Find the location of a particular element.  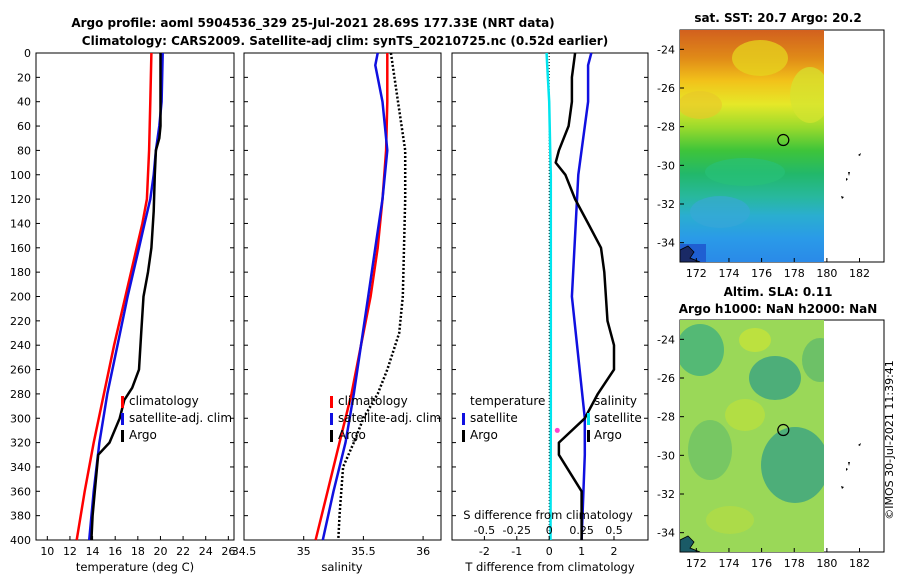

salinity-series is located at coordinates (360, 296).